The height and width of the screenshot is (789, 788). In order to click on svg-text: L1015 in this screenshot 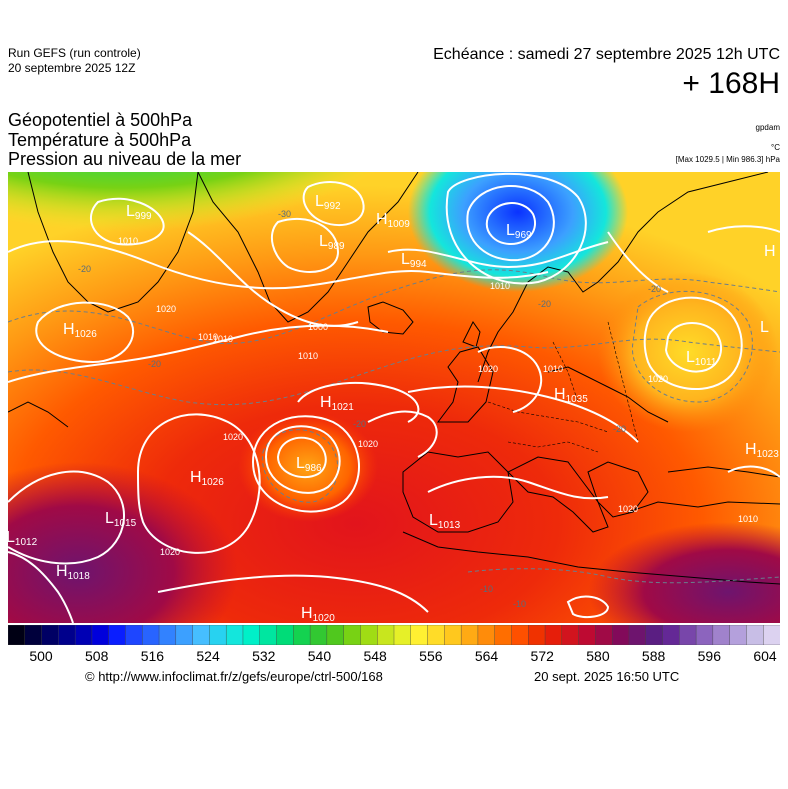, I will do `click(121, 519)`.